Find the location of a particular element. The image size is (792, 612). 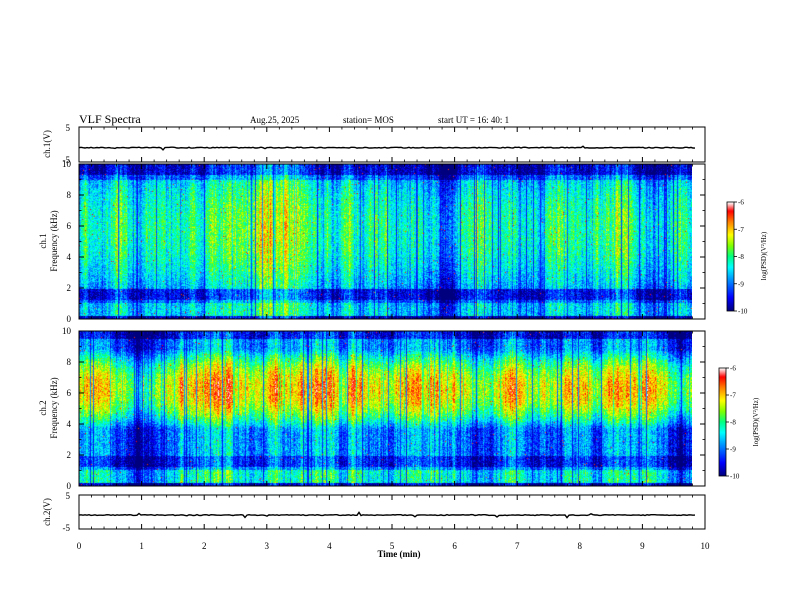

ch2-colorbar-tick-label: -9 is located at coordinates (733, 450).